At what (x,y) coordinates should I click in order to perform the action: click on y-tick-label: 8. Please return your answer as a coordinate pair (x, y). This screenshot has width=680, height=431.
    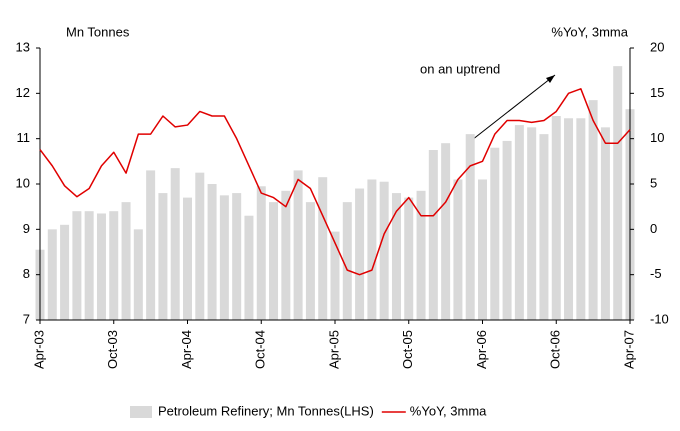
    Looking at the image, I should click on (26, 273).